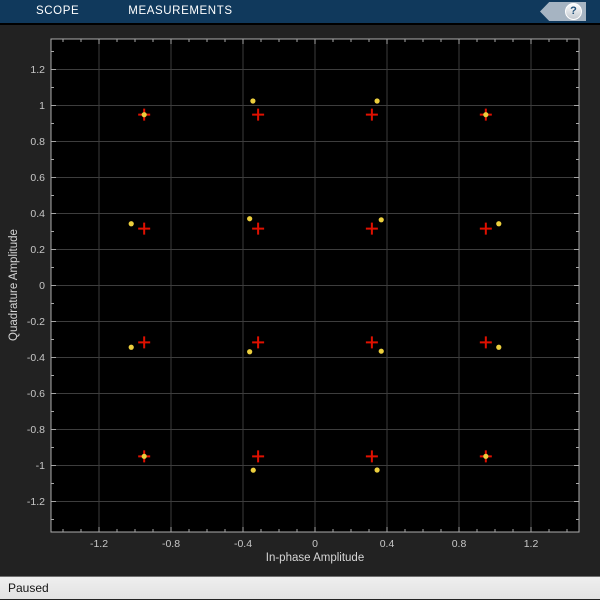 This screenshot has height=600, width=600. Describe the element at coordinates (563, 11) in the screenshot. I see `help-button: ?` at that location.